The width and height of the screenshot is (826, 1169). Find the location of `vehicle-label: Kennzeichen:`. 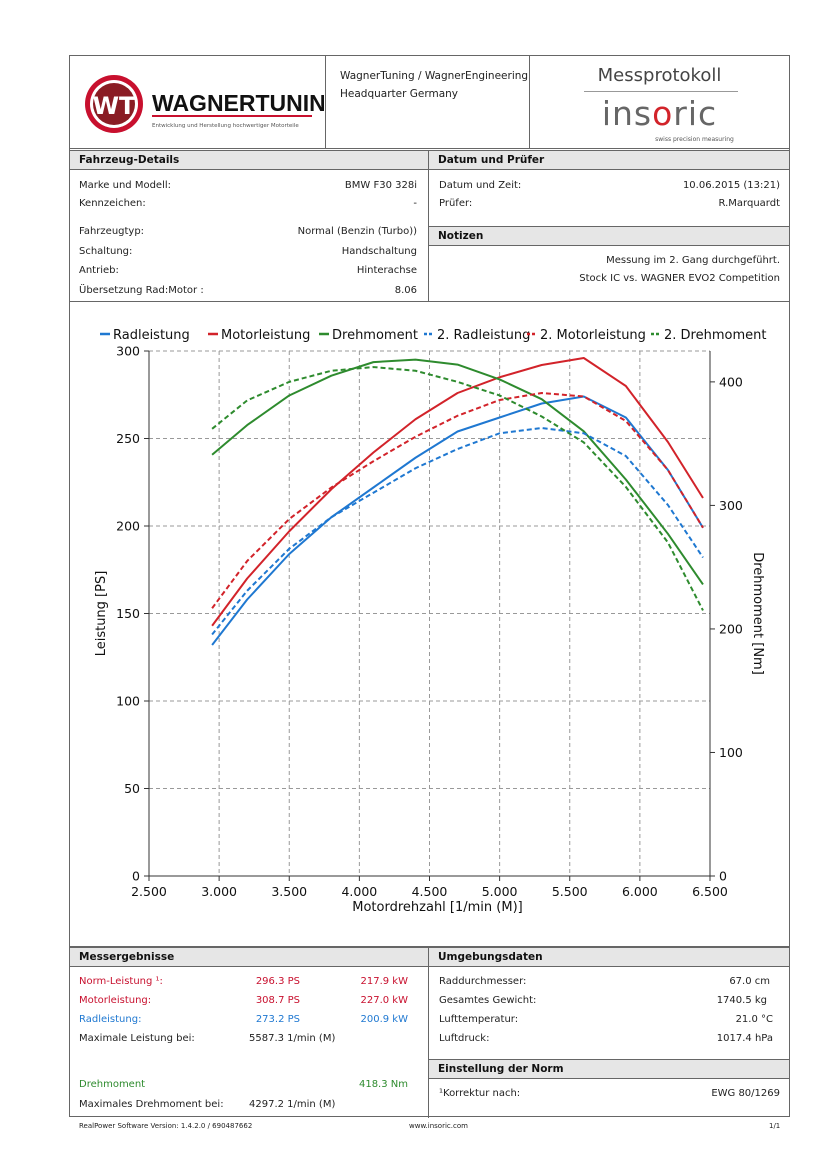

vehicle-label: Kennzeichen: is located at coordinates (112, 203).